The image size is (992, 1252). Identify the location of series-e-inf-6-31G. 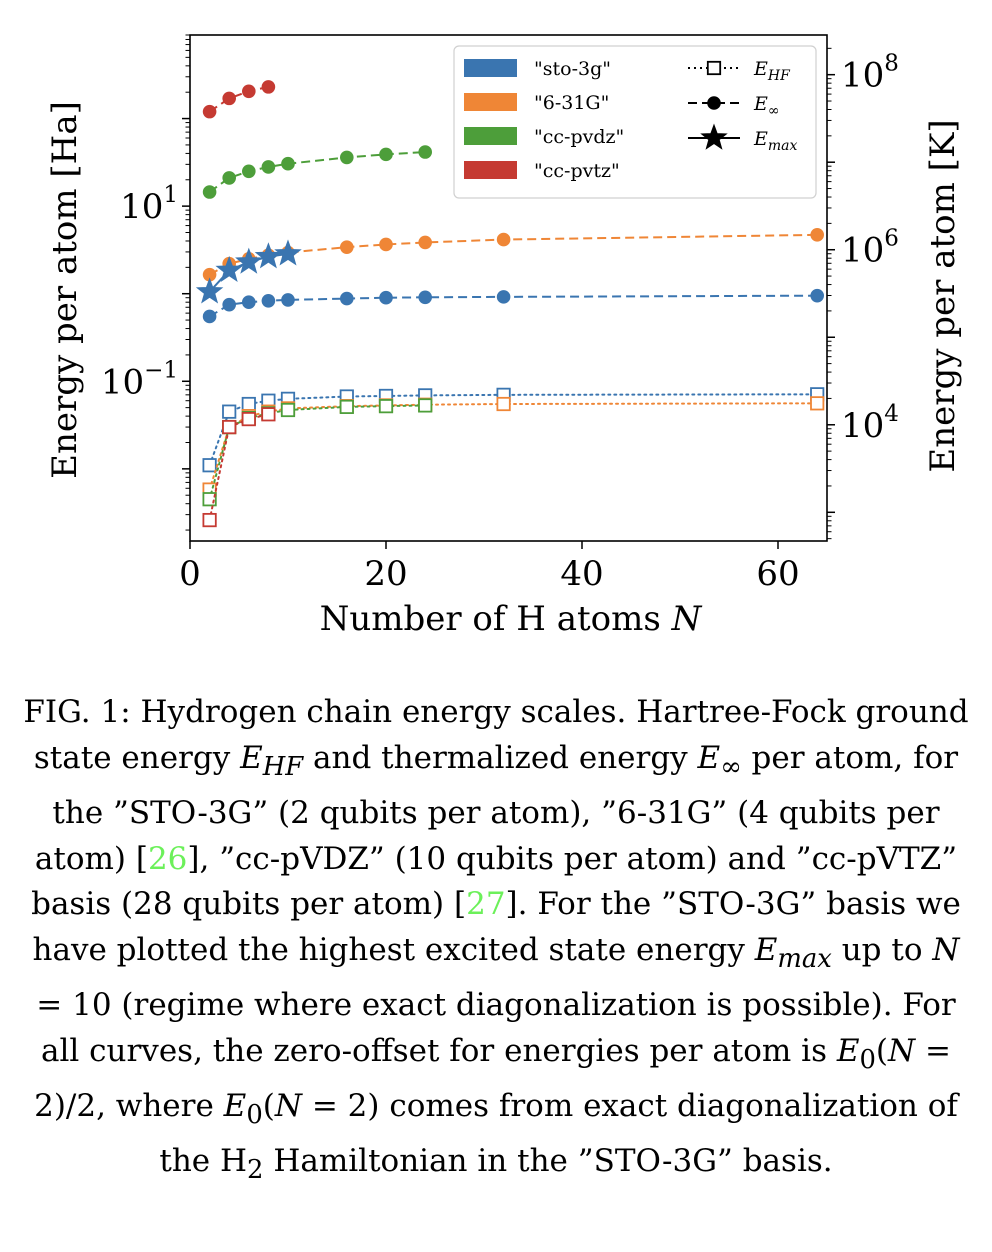
(513, 255).